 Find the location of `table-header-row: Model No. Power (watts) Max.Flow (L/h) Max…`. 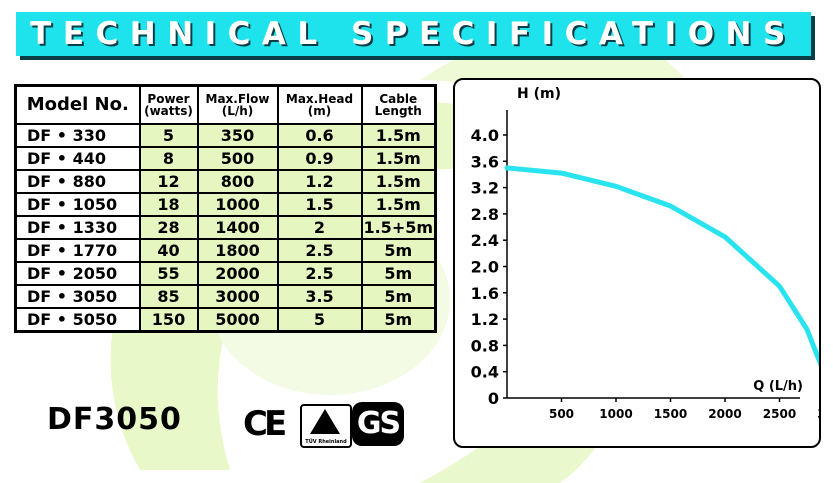

table-header-row: Model No. Power (watts) Max.Flow (L/h) Max… is located at coordinates (225, 104).